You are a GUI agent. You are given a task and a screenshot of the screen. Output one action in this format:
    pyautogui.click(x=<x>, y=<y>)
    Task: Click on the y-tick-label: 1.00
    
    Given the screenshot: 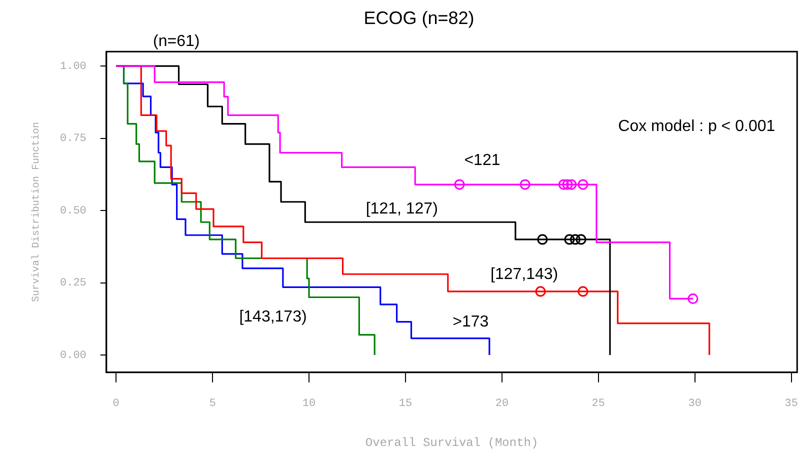 What is the action you would take?
    pyautogui.click(x=73, y=66)
    